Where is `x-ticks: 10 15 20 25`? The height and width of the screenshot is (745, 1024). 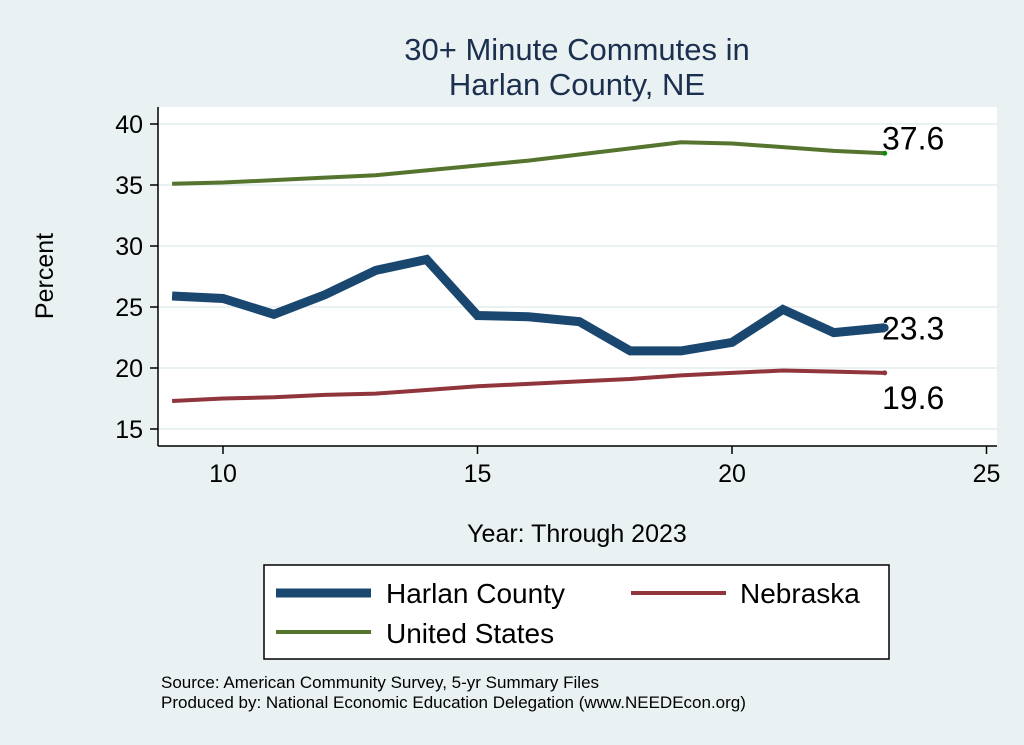
x-ticks: 10 15 20 25 is located at coordinates (604, 467).